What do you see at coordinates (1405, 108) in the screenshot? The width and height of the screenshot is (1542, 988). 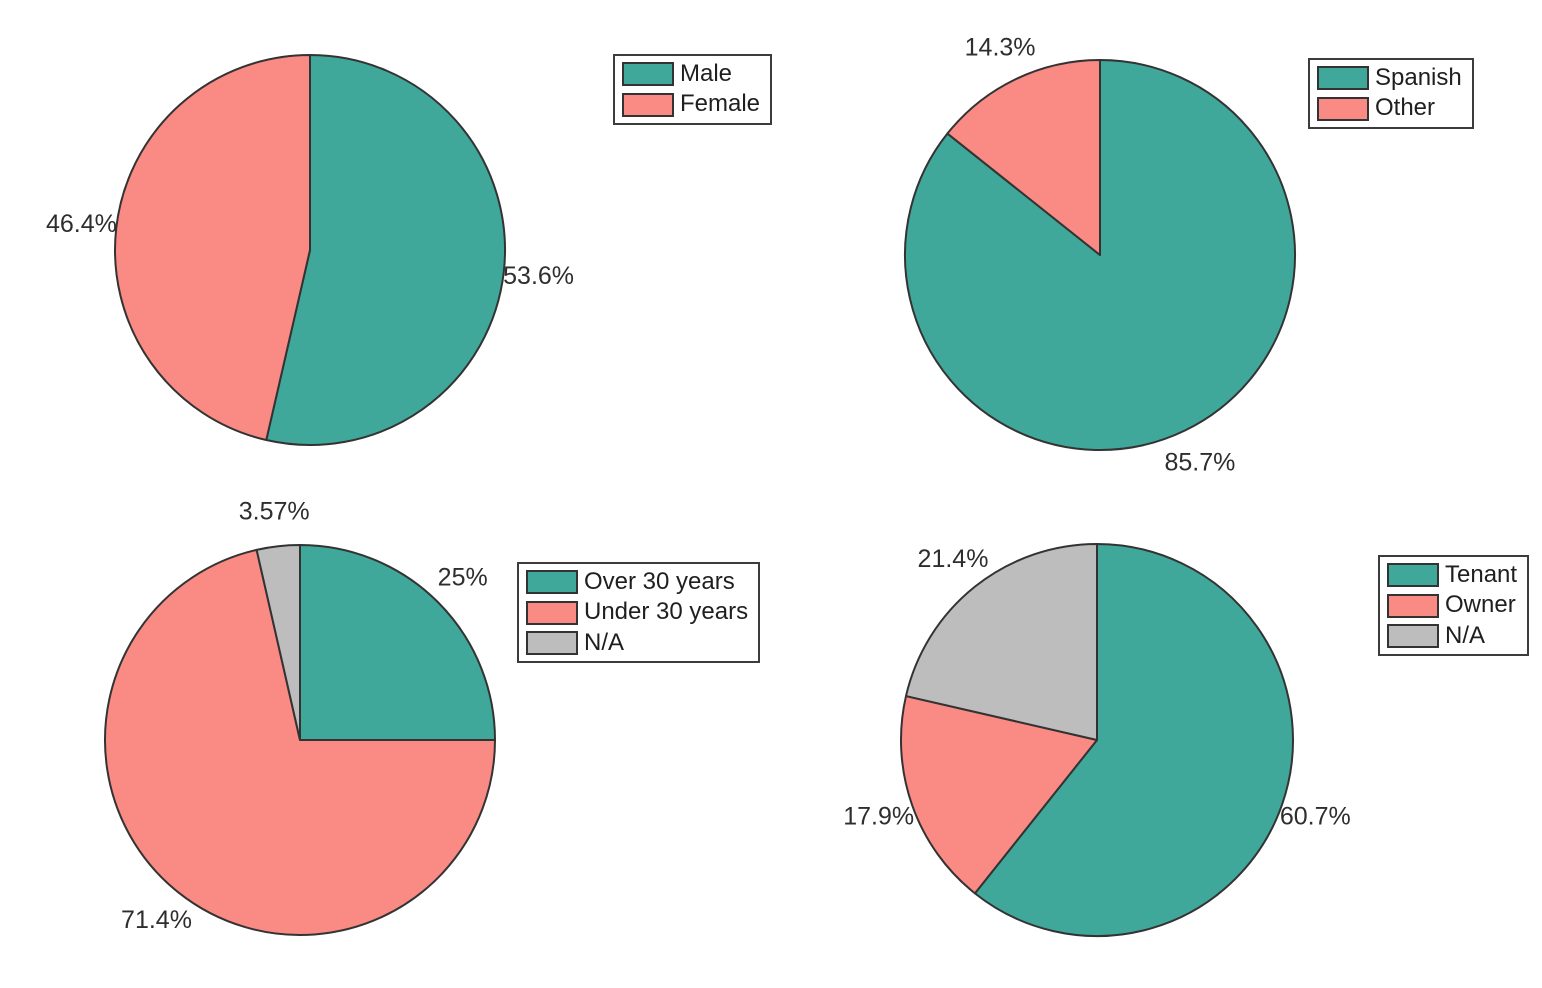 I see `legend-label: Other` at bounding box center [1405, 108].